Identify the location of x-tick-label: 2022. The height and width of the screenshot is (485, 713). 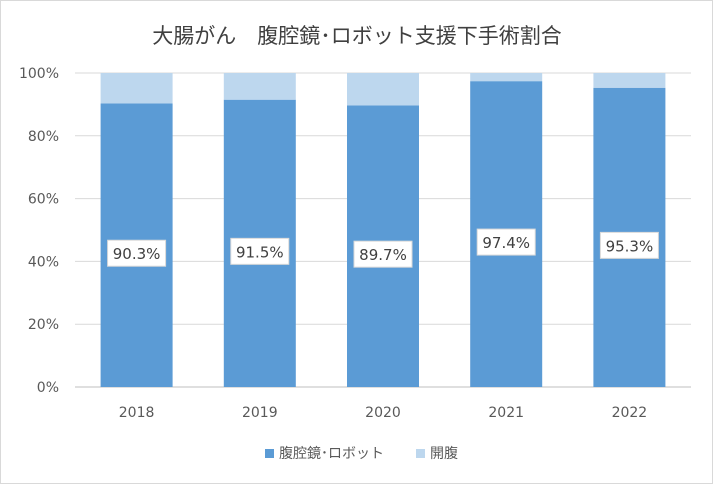
(630, 413).